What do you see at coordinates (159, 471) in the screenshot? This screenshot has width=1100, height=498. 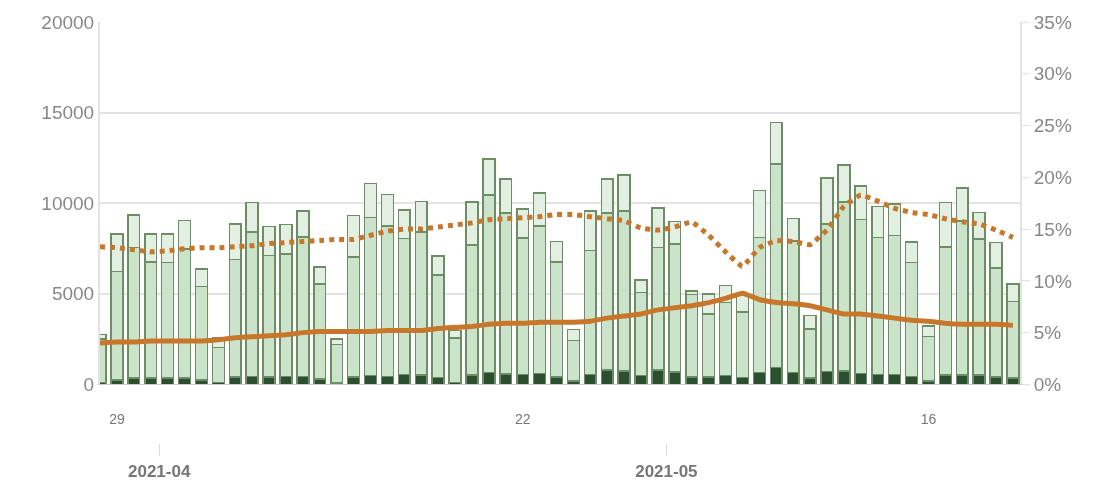 I see `x2-tick-label: 2021-04` at bounding box center [159, 471].